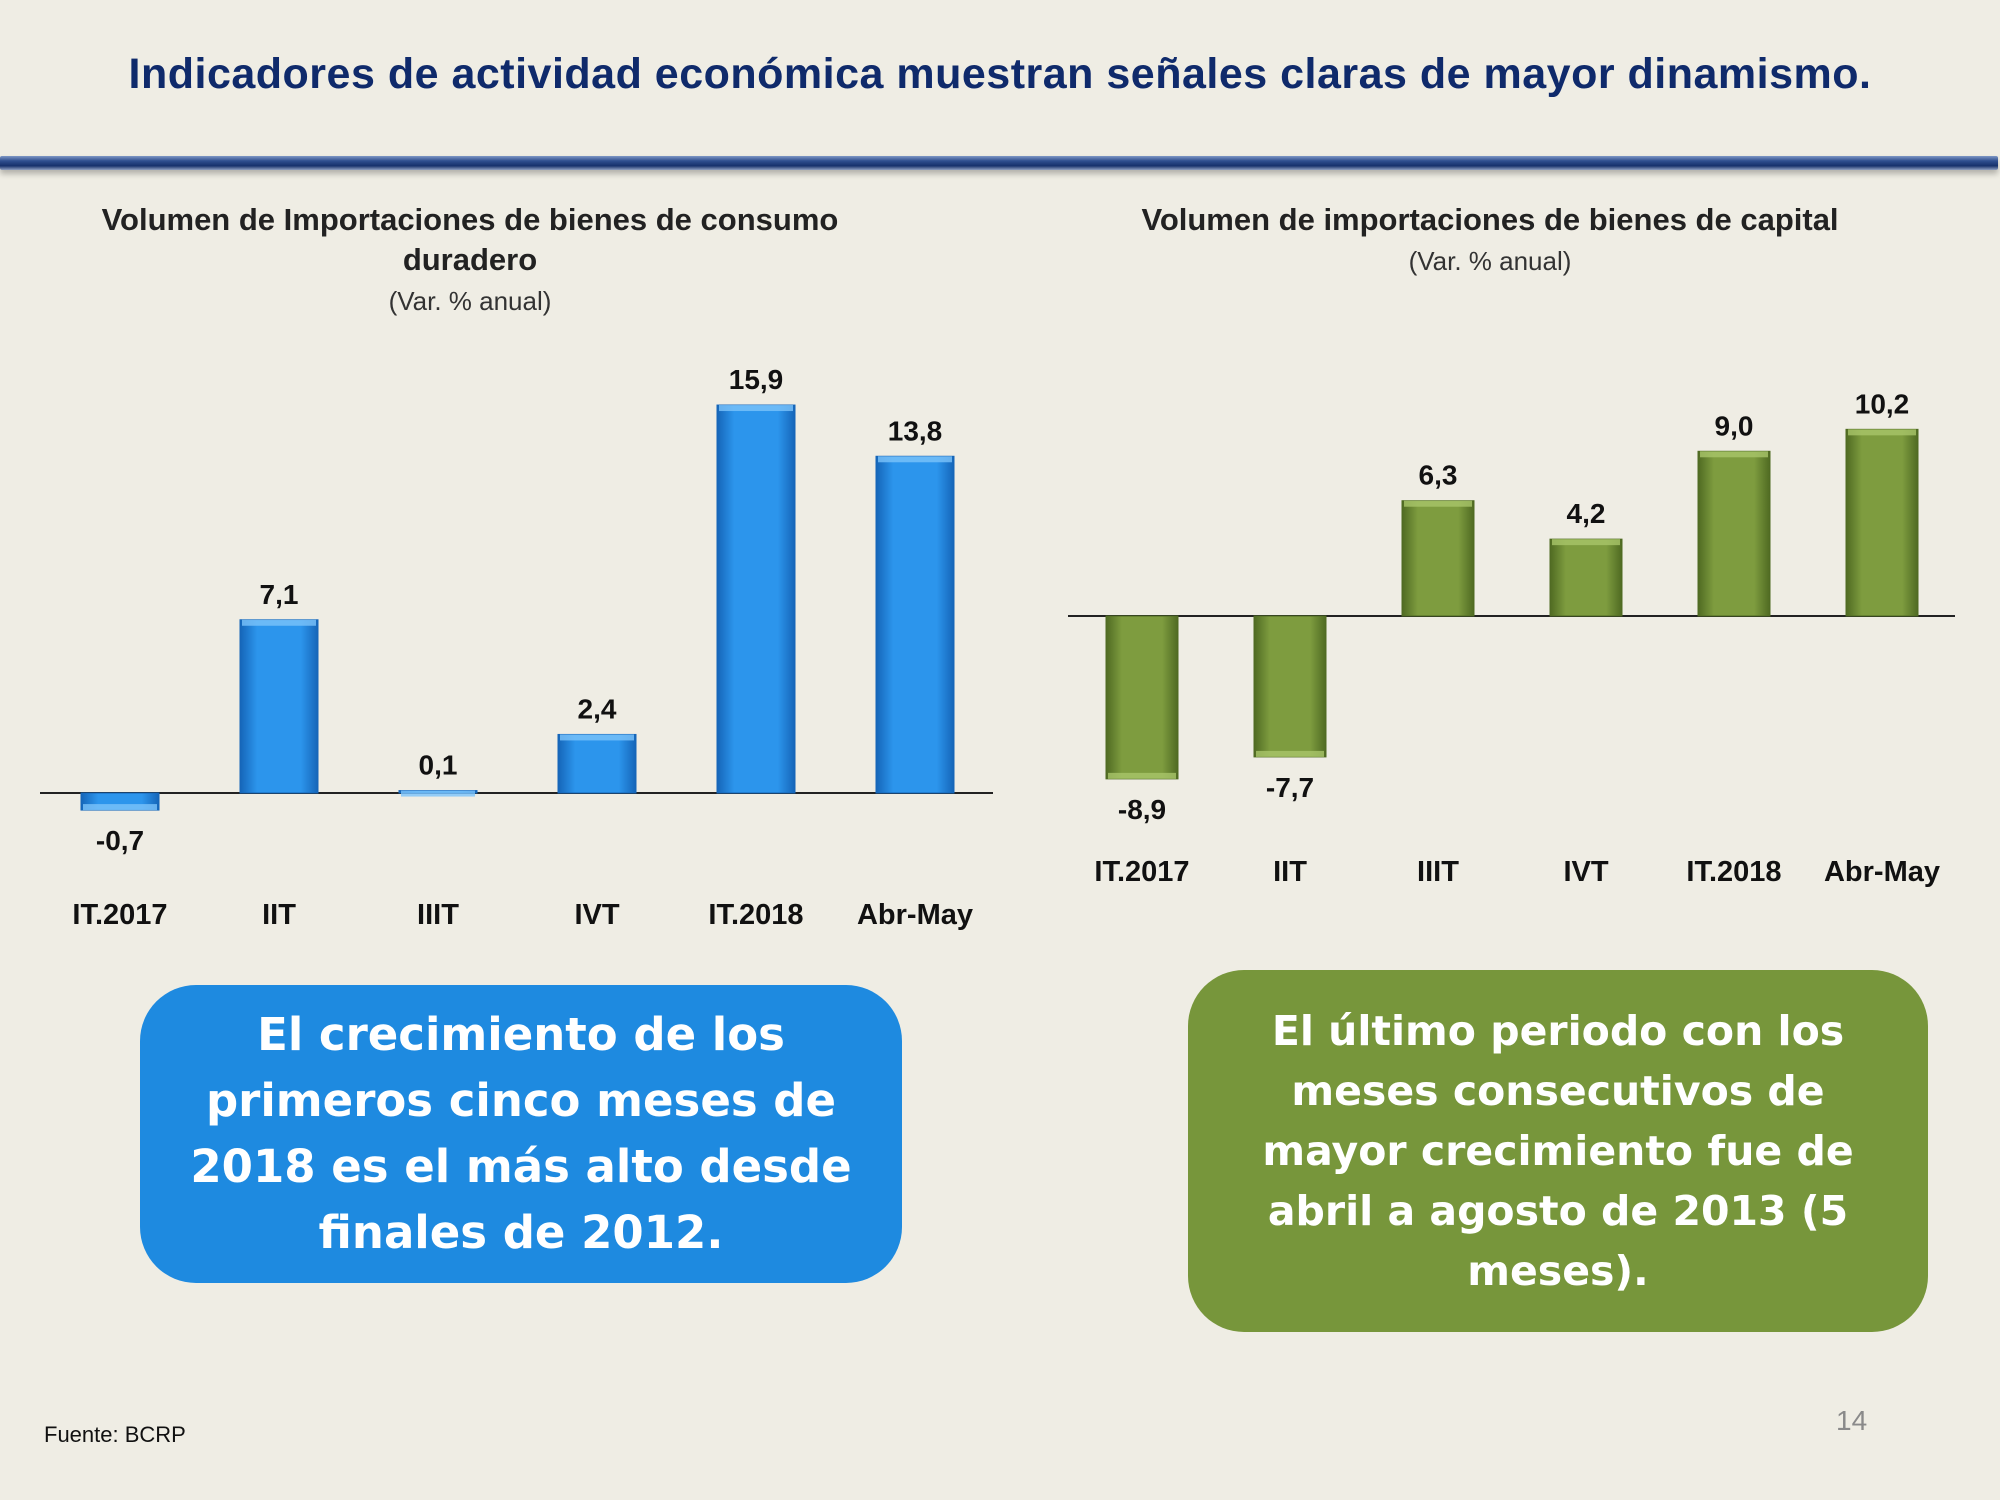  Describe the element at coordinates (1141, 872) in the screenshot. I see `chart2-category-label-0: IT.2017` at that location.